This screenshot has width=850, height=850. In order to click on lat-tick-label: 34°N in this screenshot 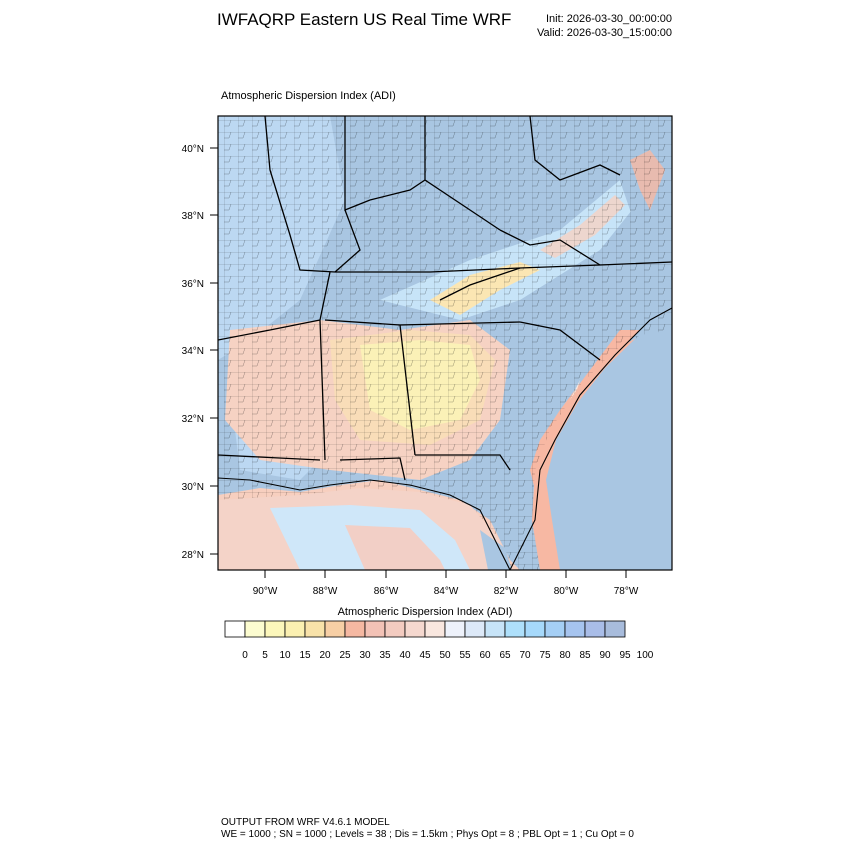, I will do `click(193, 351)`.